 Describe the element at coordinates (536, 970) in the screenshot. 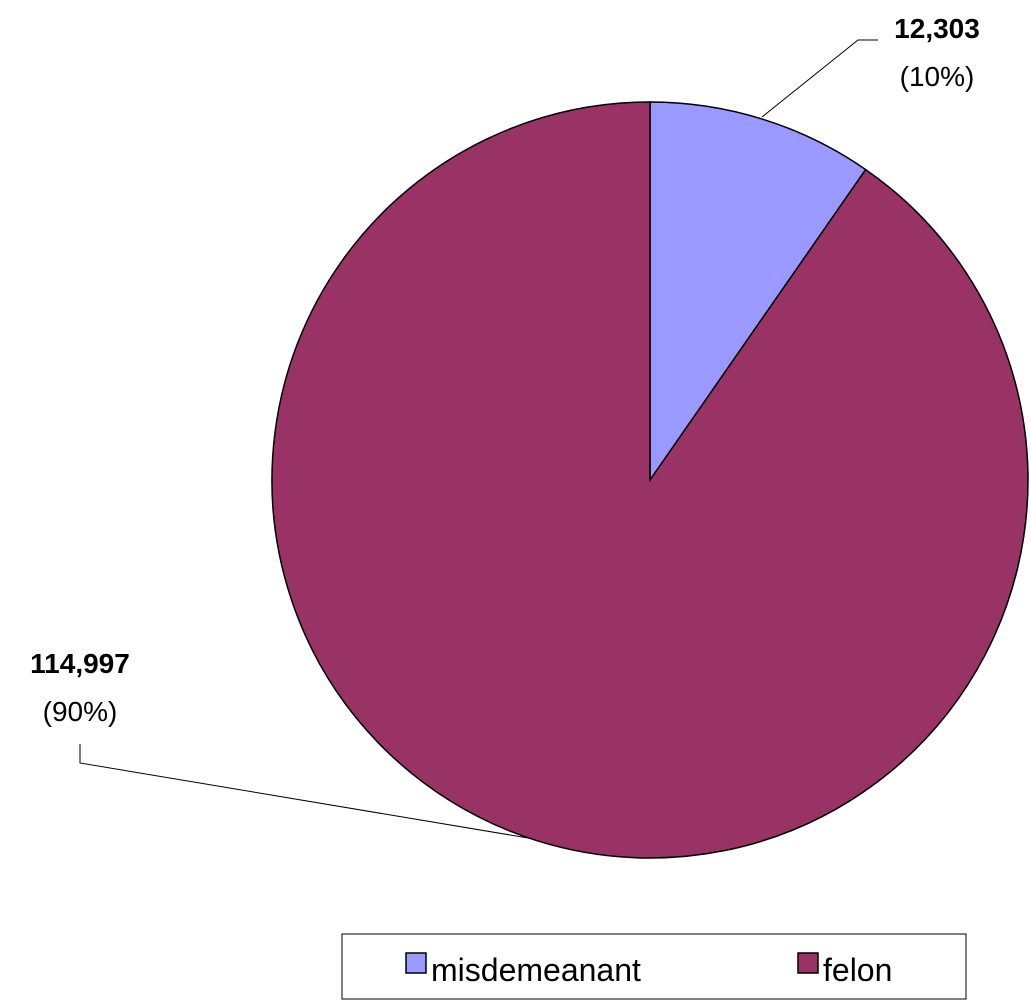

I see `legend-label-misdemeanant: misdemeanant` at that location.